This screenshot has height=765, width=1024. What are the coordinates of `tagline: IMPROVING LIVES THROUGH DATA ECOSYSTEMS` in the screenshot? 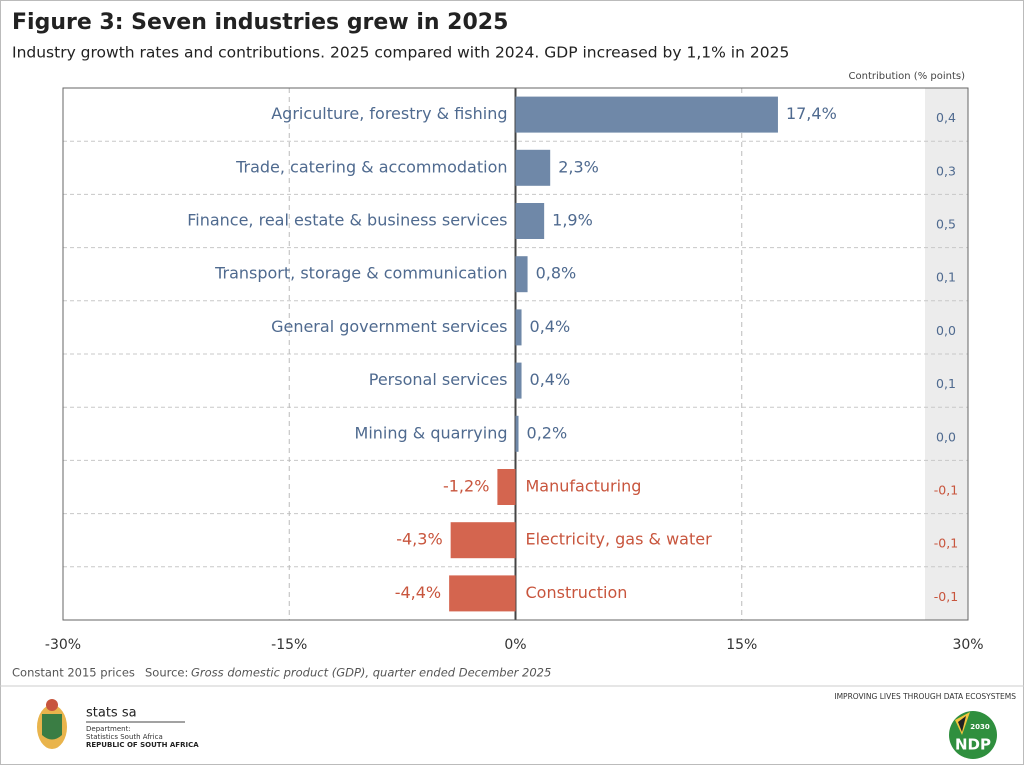 It's located at (925, 696).